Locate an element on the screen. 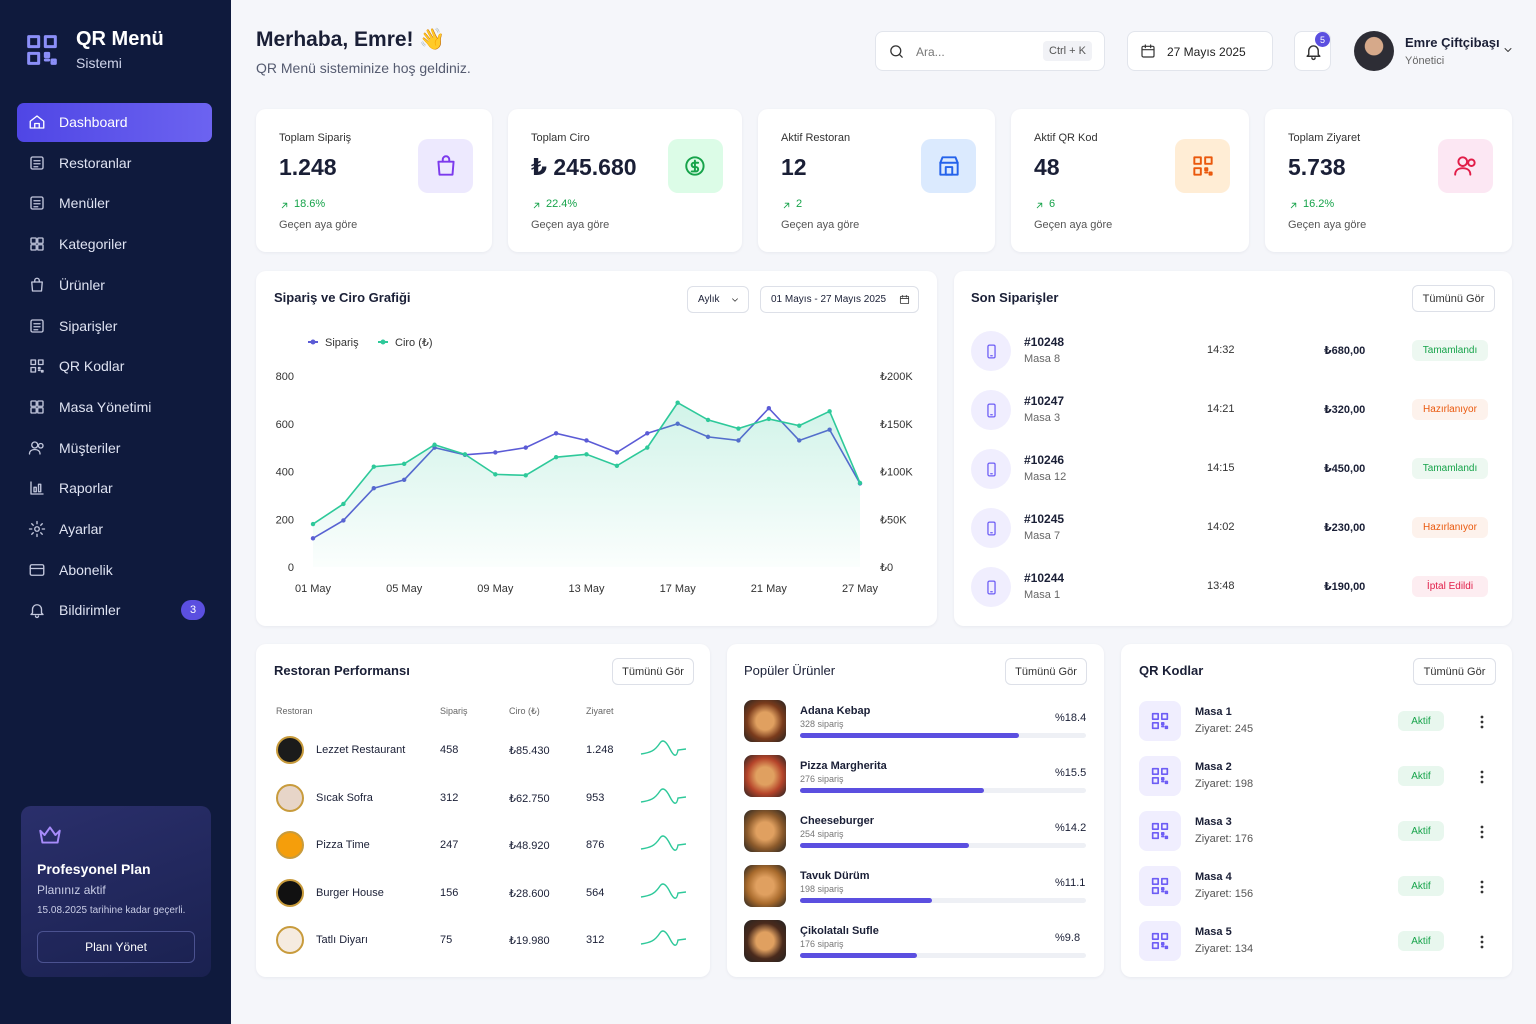  stat-change: 22.4% is located at coordinates (562, 204).